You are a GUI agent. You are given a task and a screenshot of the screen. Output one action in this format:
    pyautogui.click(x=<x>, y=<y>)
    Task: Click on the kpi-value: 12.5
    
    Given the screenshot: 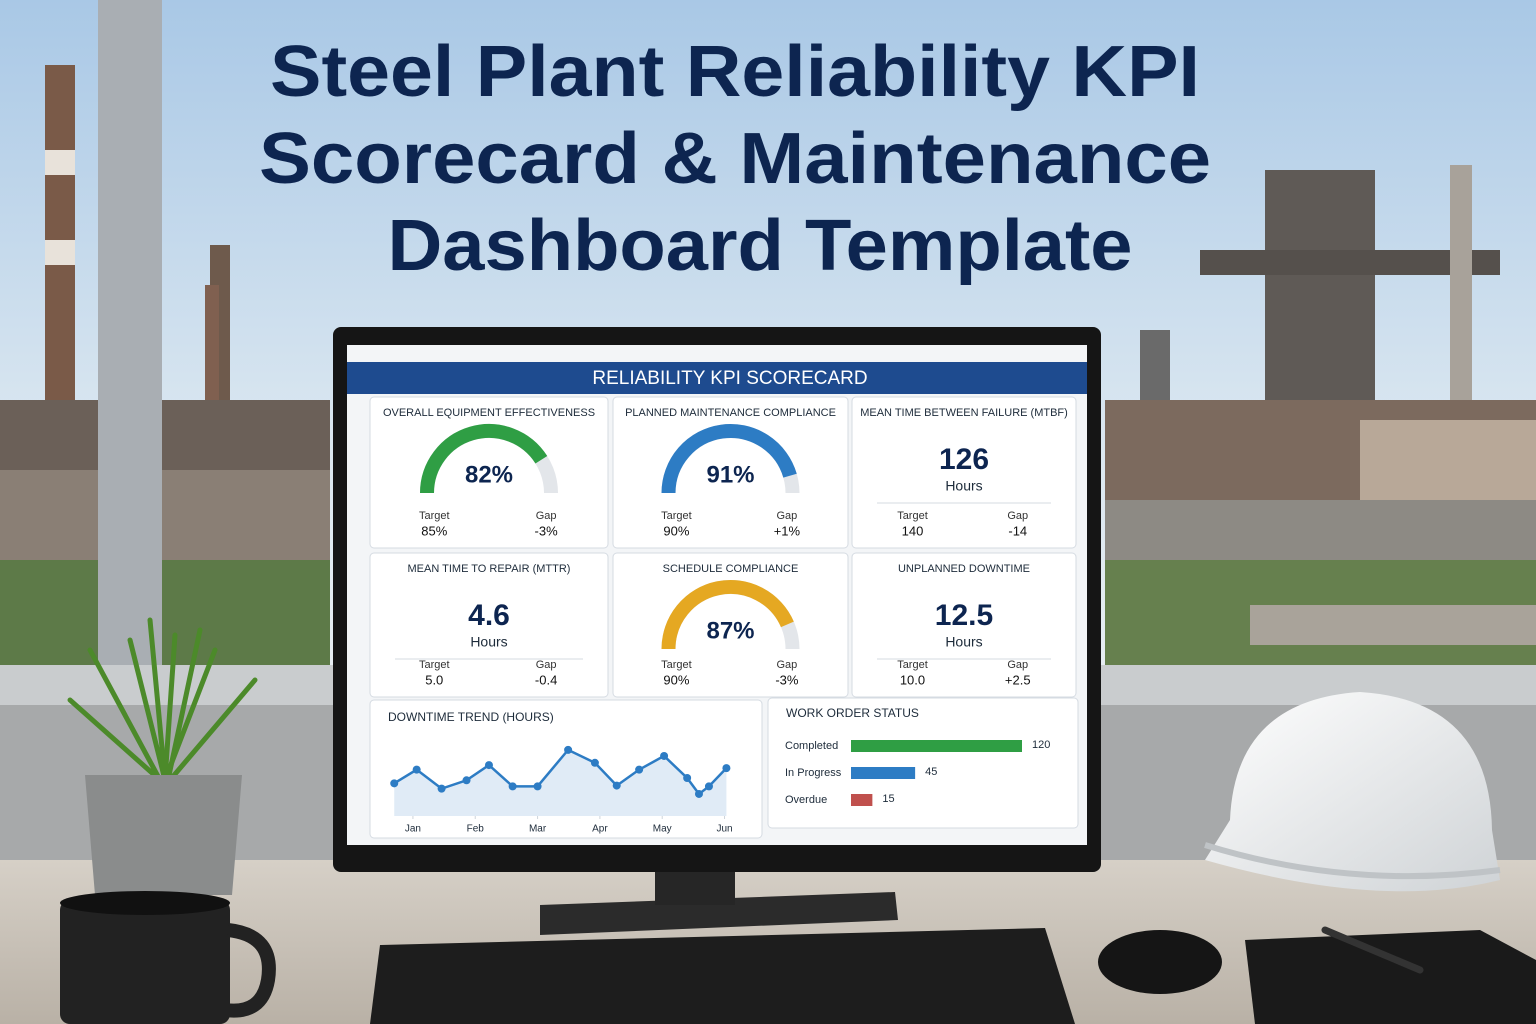 What is the action you would take?
    pyautogui.click(x=964, y=615)
    